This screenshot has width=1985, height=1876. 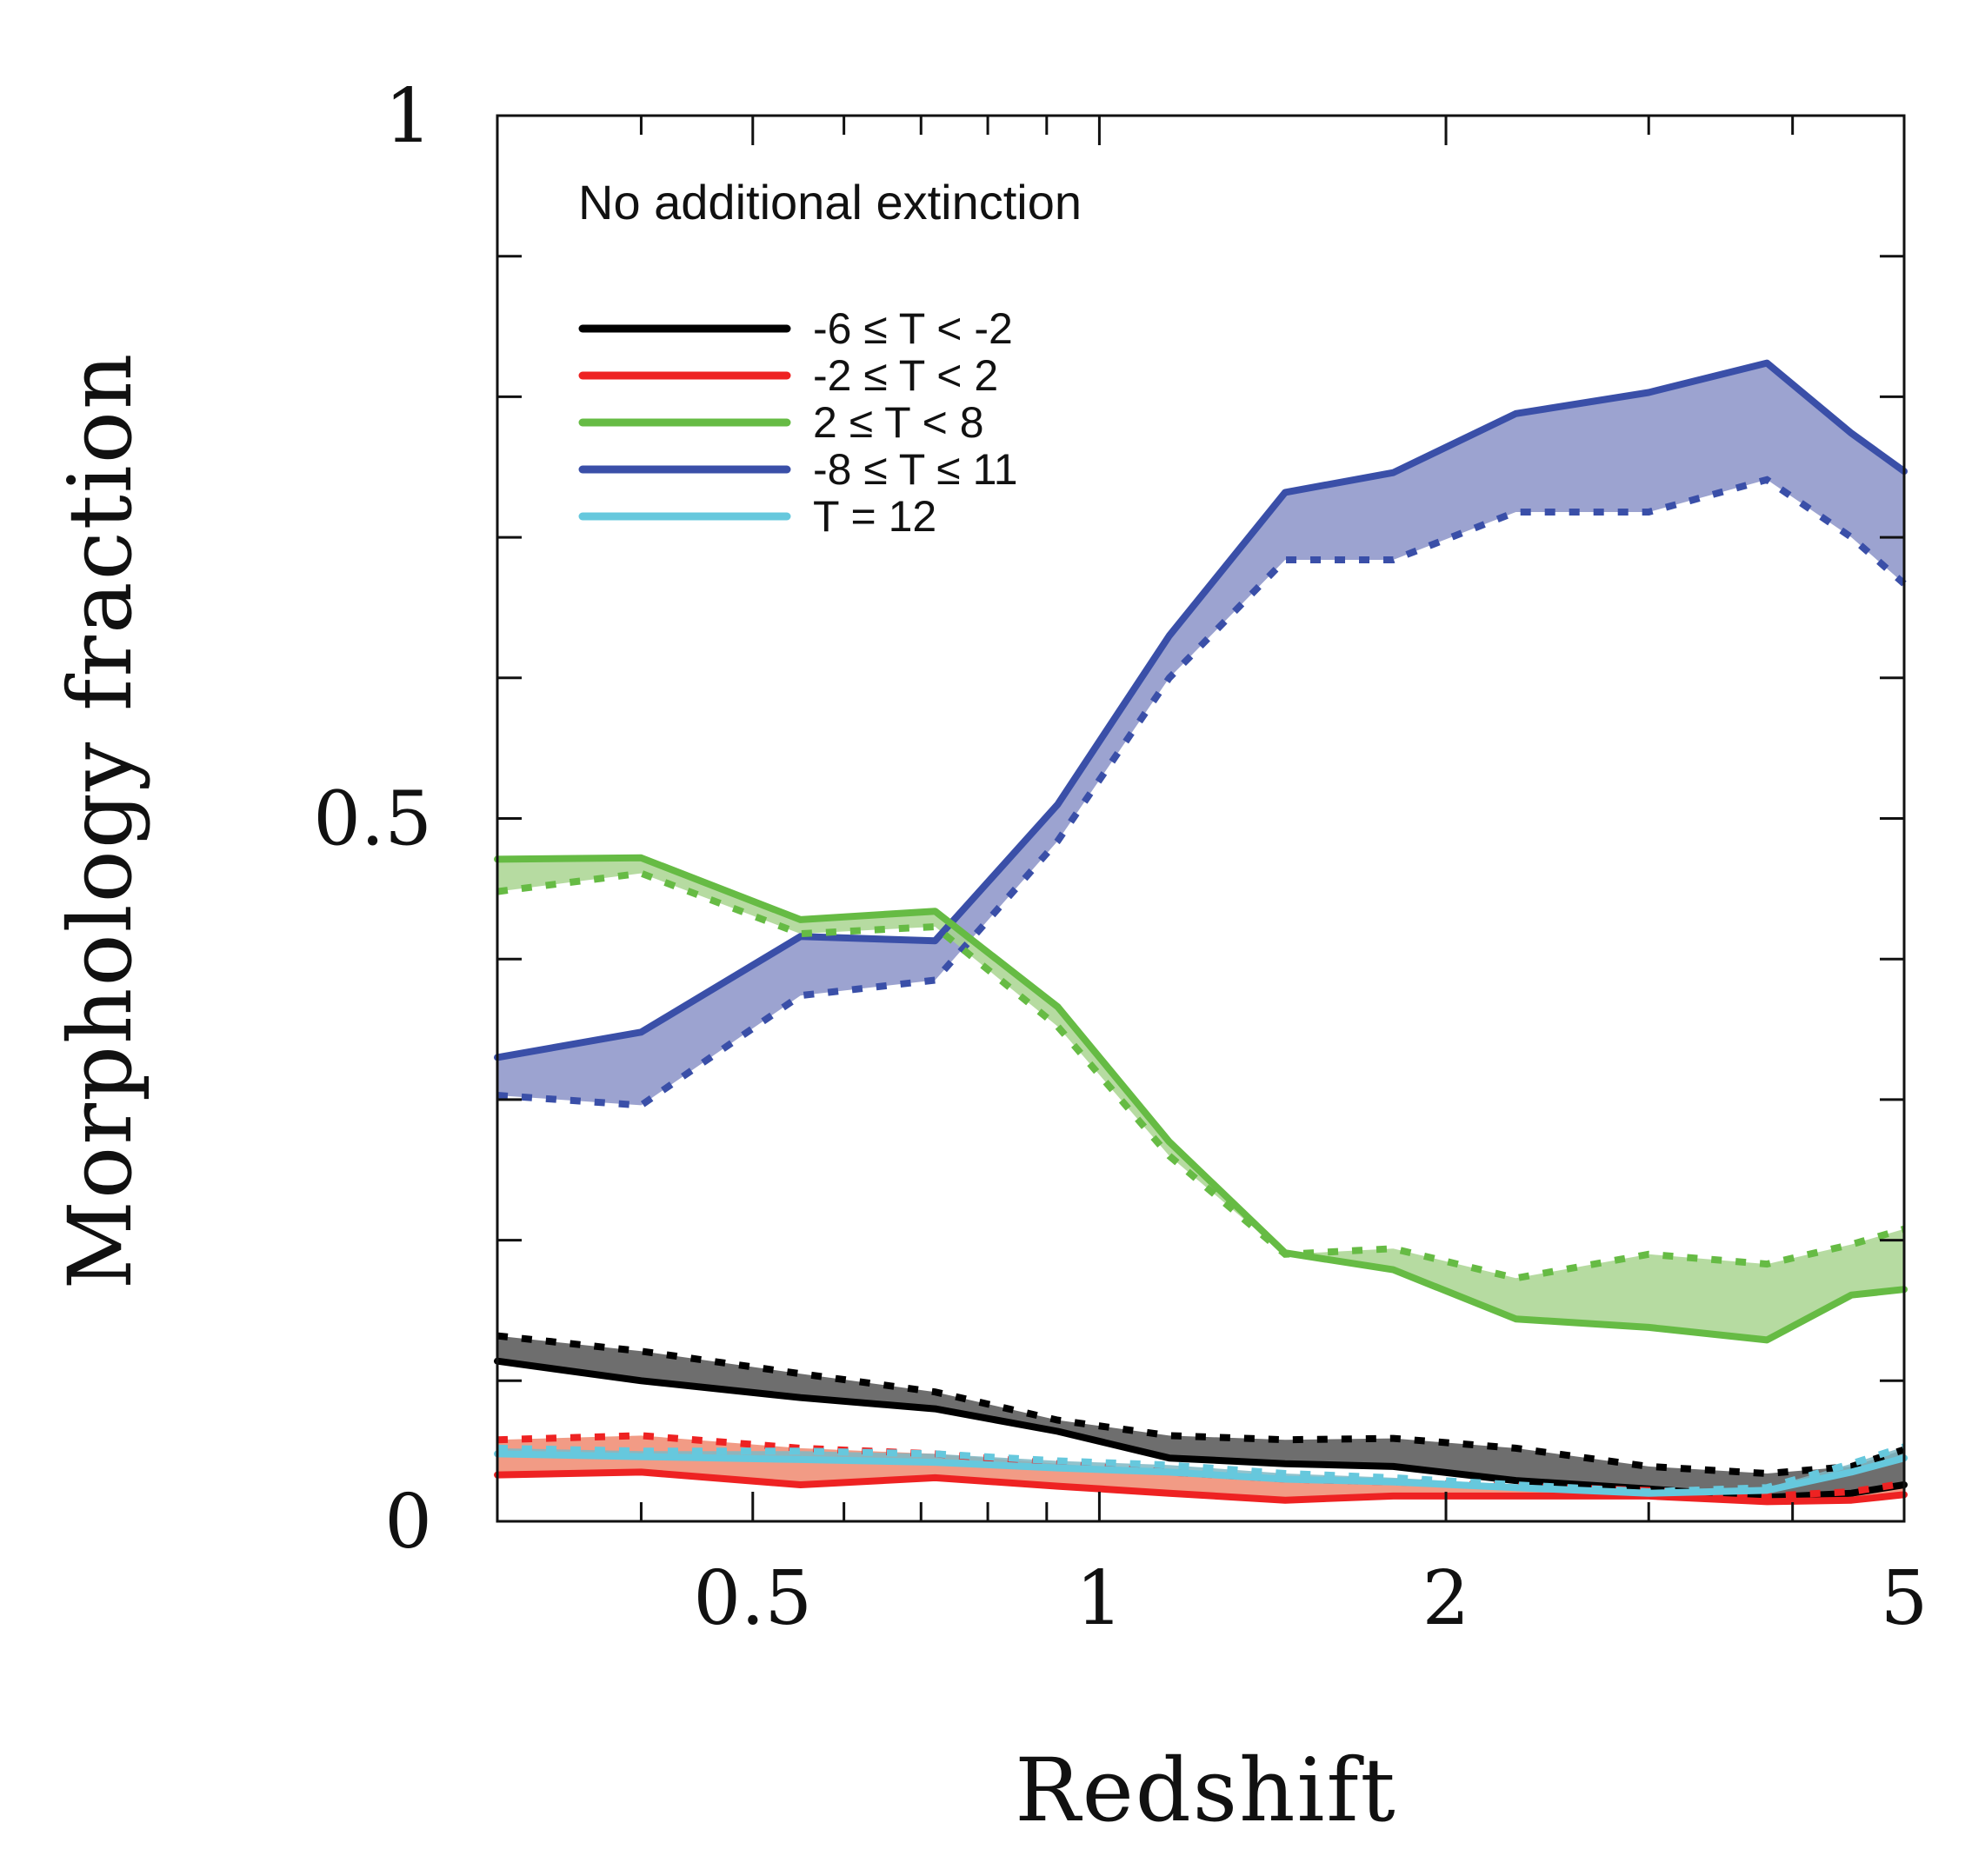 I want to click on legend-label-4: T = 12, so click(x=874, y=516).